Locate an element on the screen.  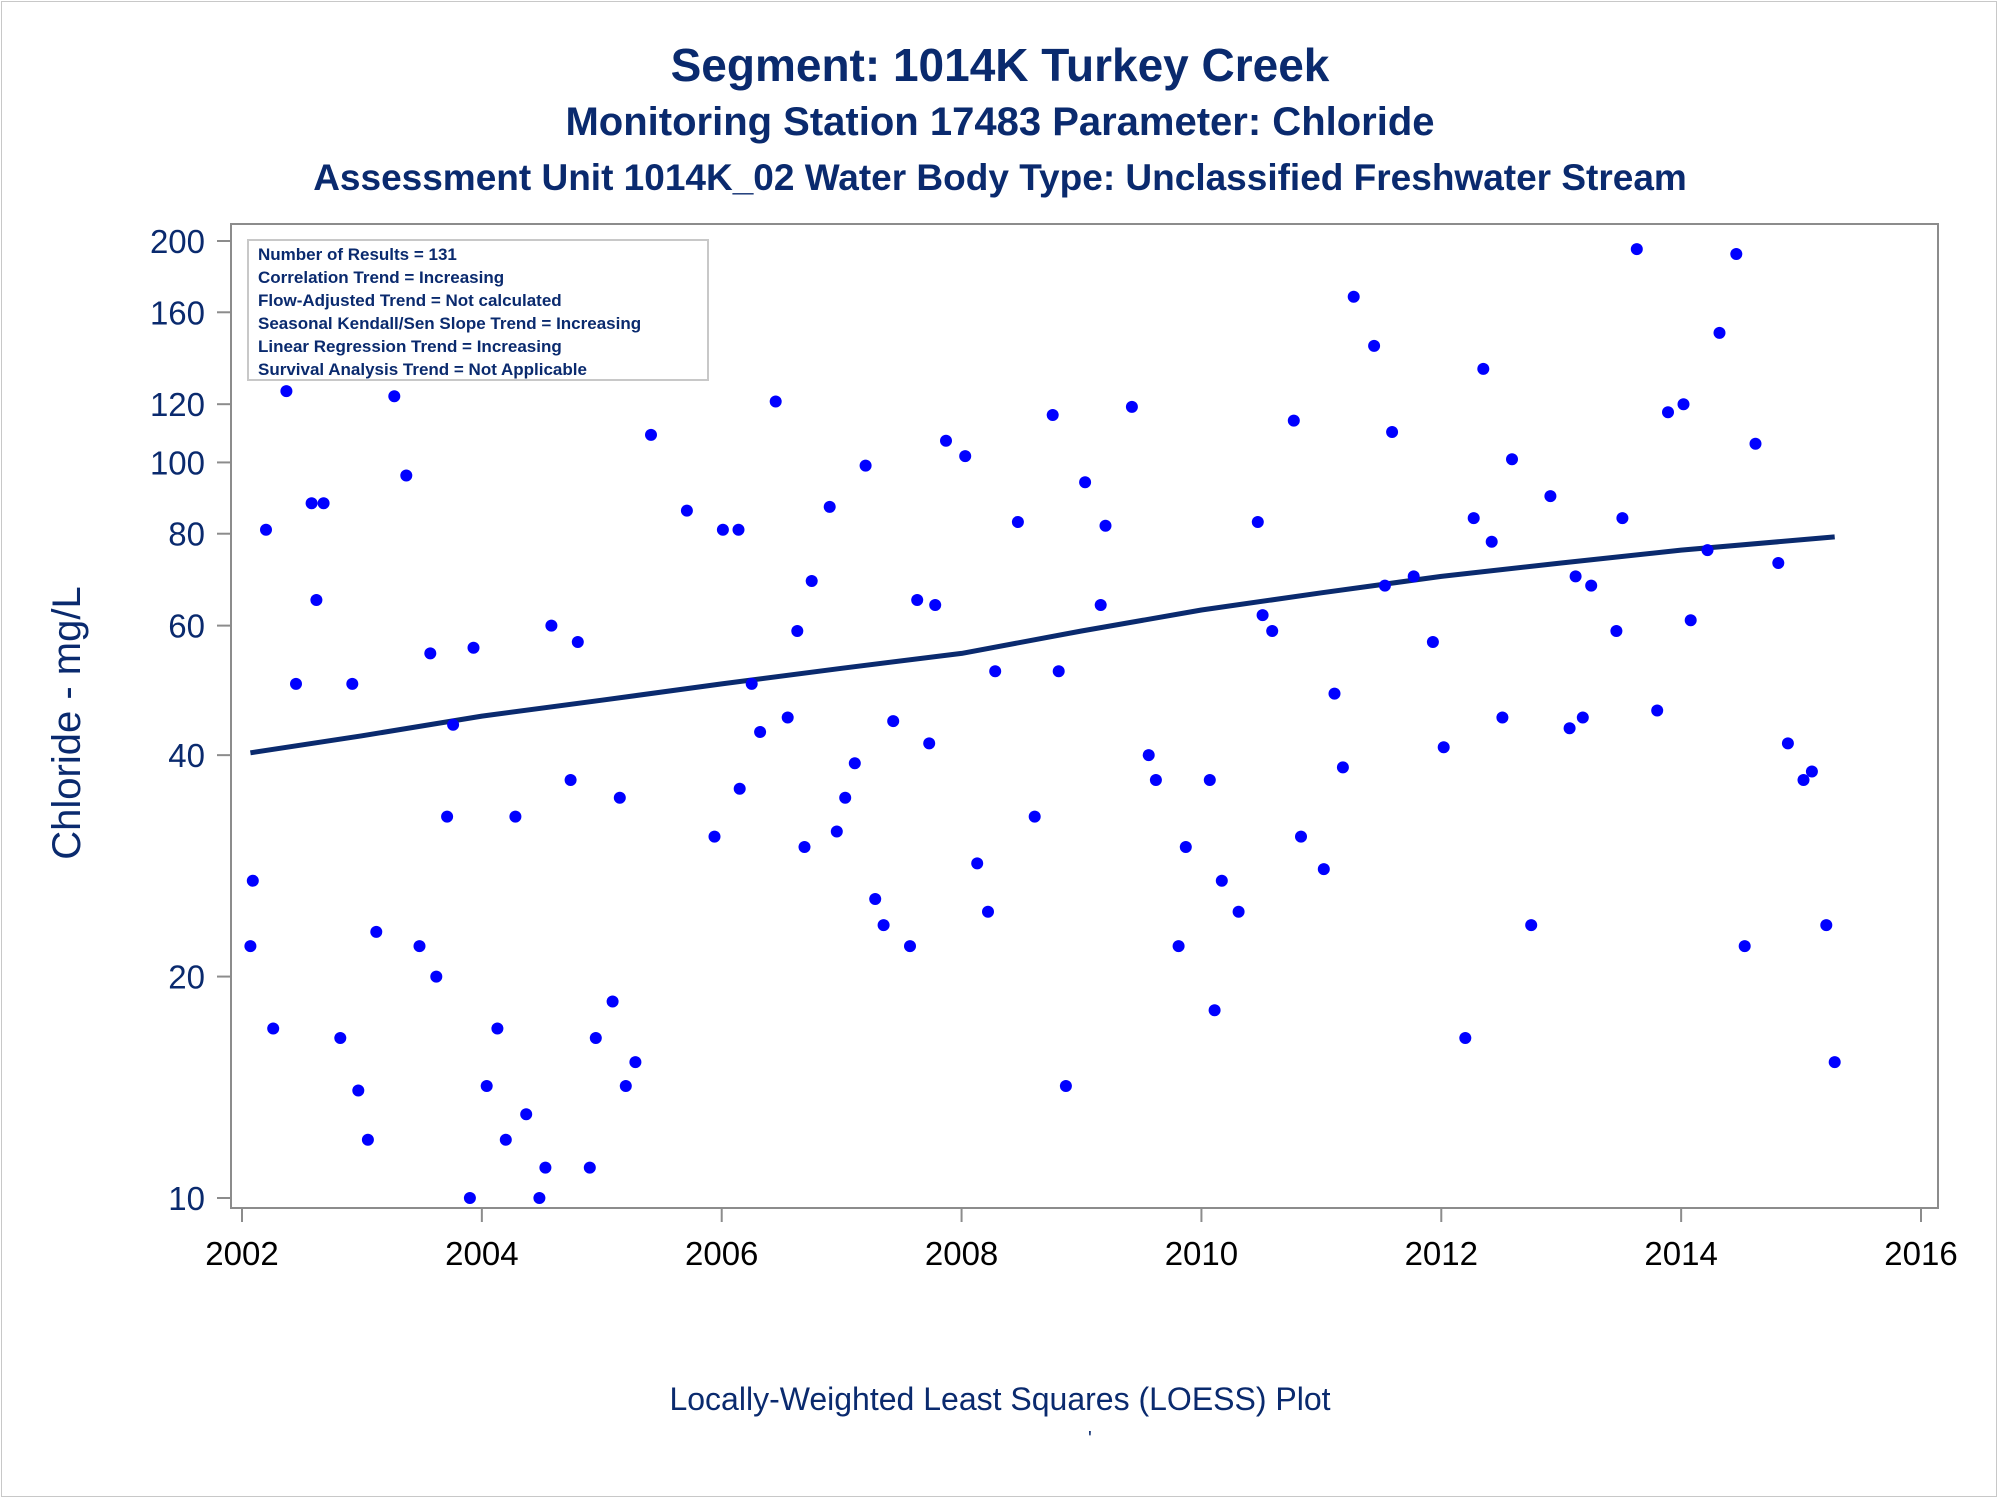
legend-line: Number of Results = 131 is located at coordinates (357, 254).